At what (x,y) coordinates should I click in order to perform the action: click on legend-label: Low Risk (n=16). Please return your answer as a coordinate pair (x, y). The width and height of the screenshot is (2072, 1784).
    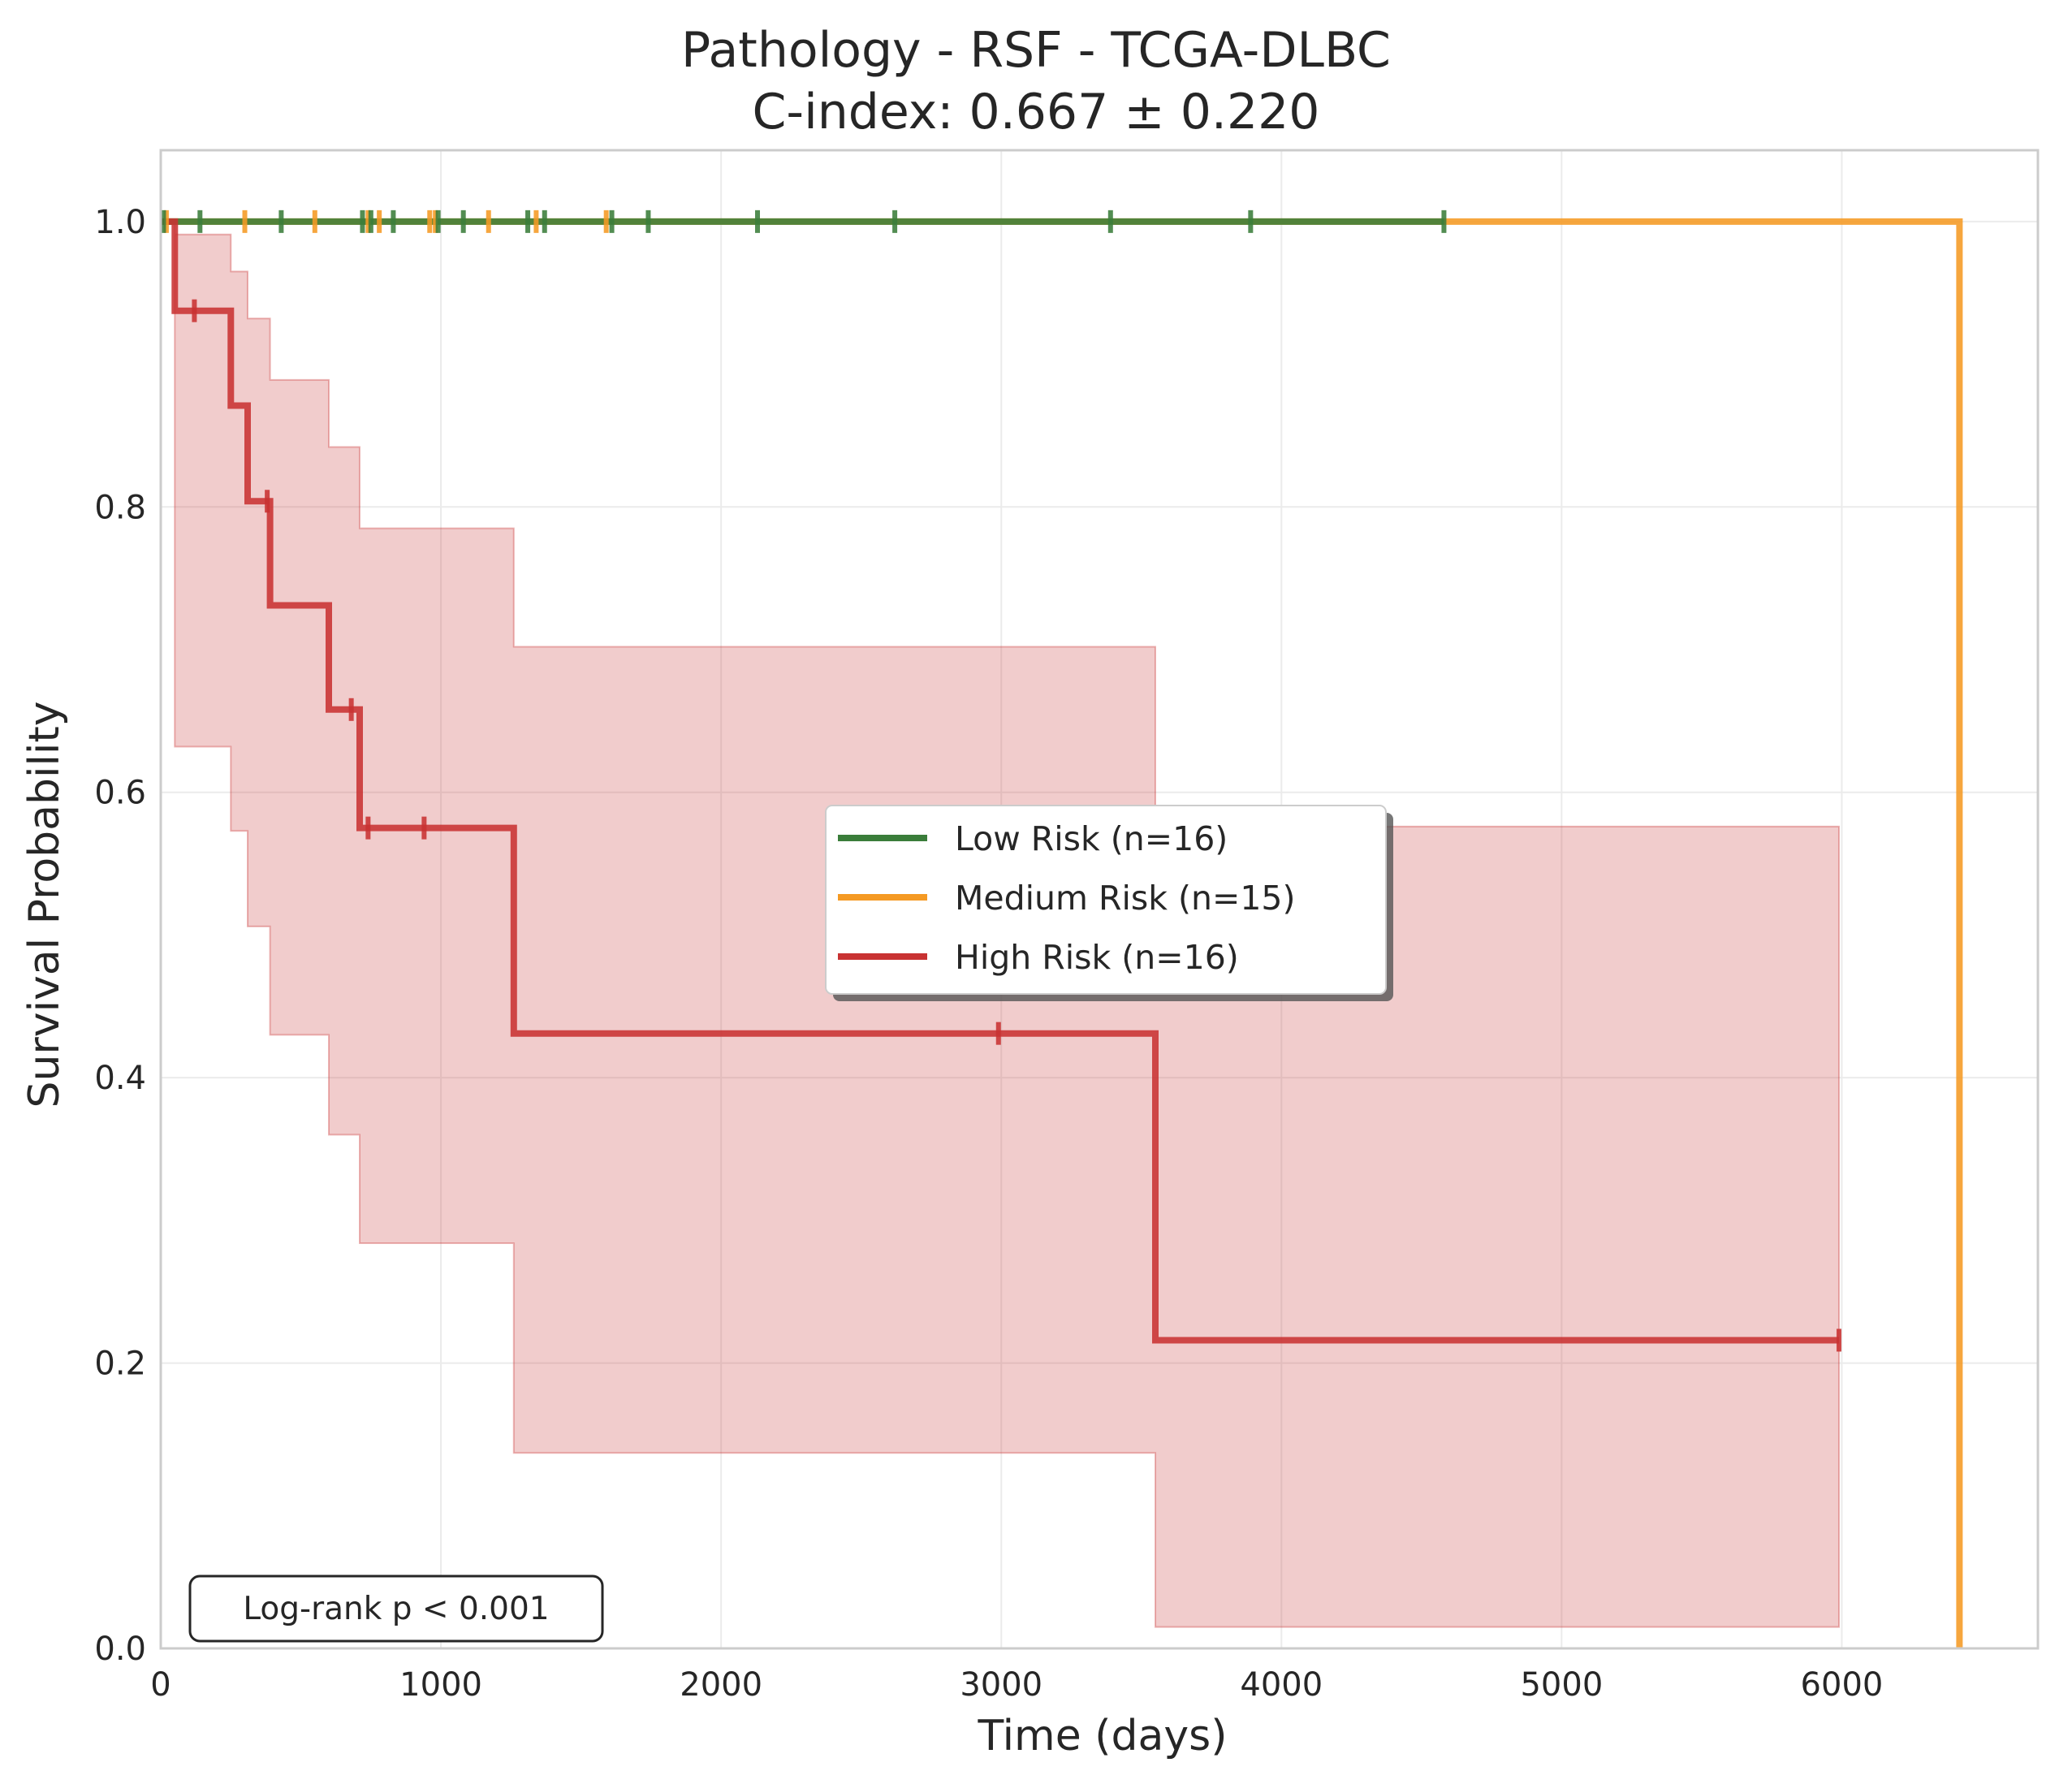
    Looking at the image, I should click on (1091, 838).